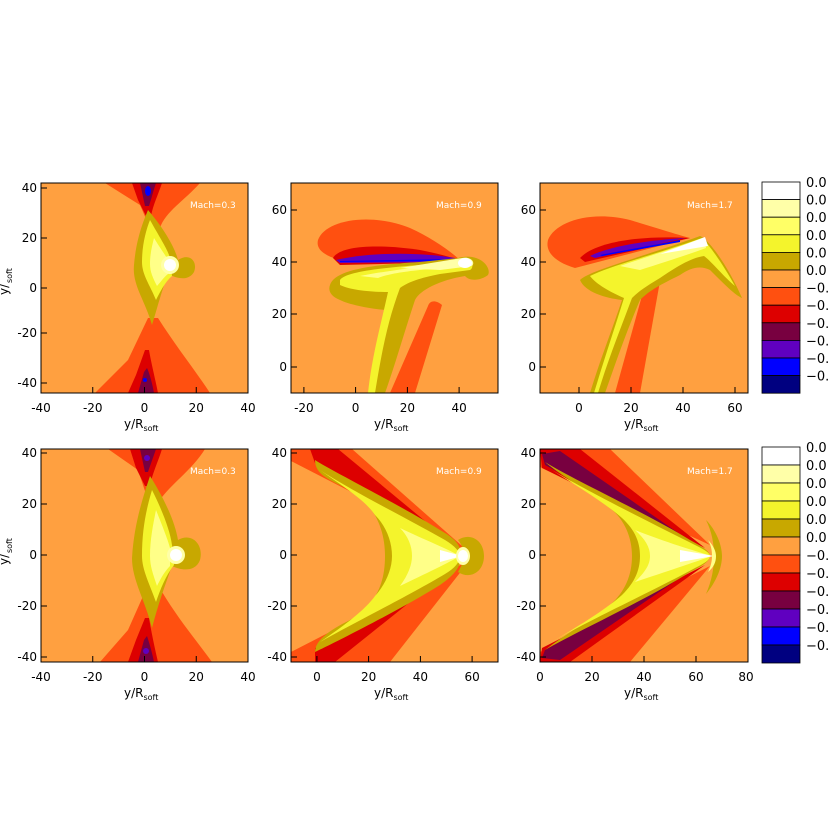 This screenshot has width=830, height=830. Describe the element at coordinates (213, 206) in the screenshot. I see `panel-1-mach-label: Mach=0.3` at that location.